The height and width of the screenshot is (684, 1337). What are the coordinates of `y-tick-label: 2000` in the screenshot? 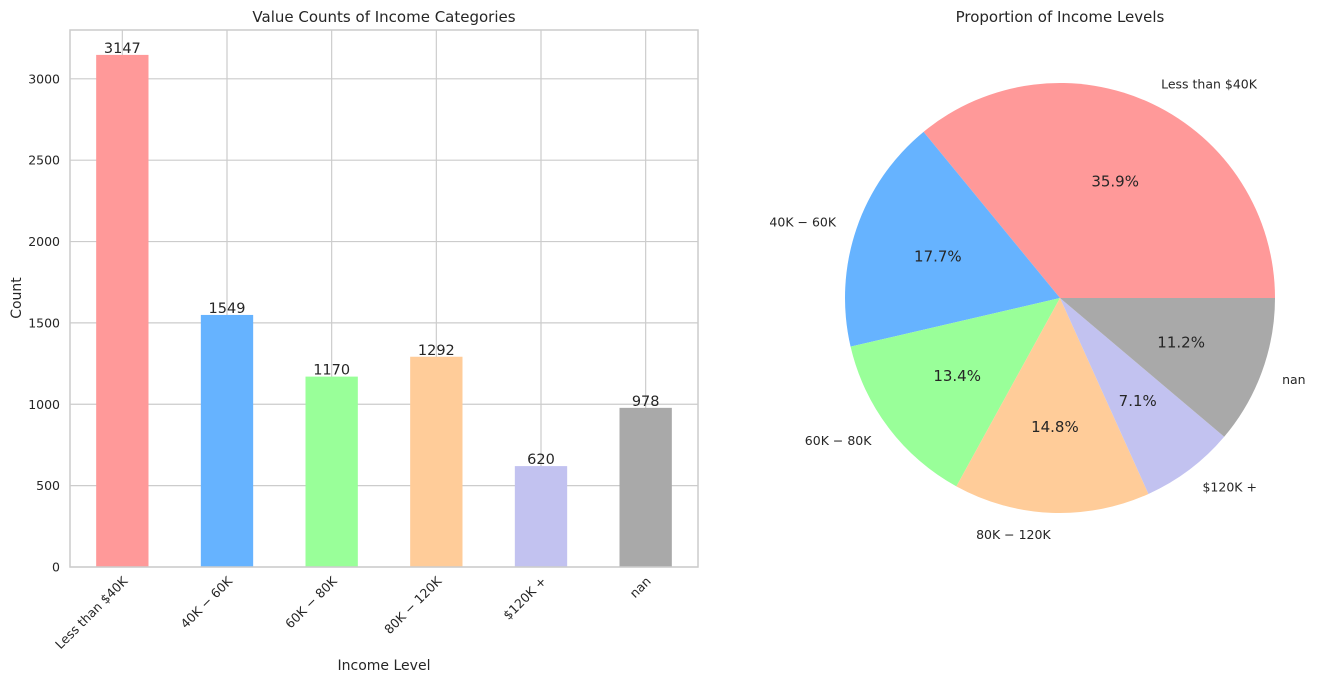 It's located at (44, 241).